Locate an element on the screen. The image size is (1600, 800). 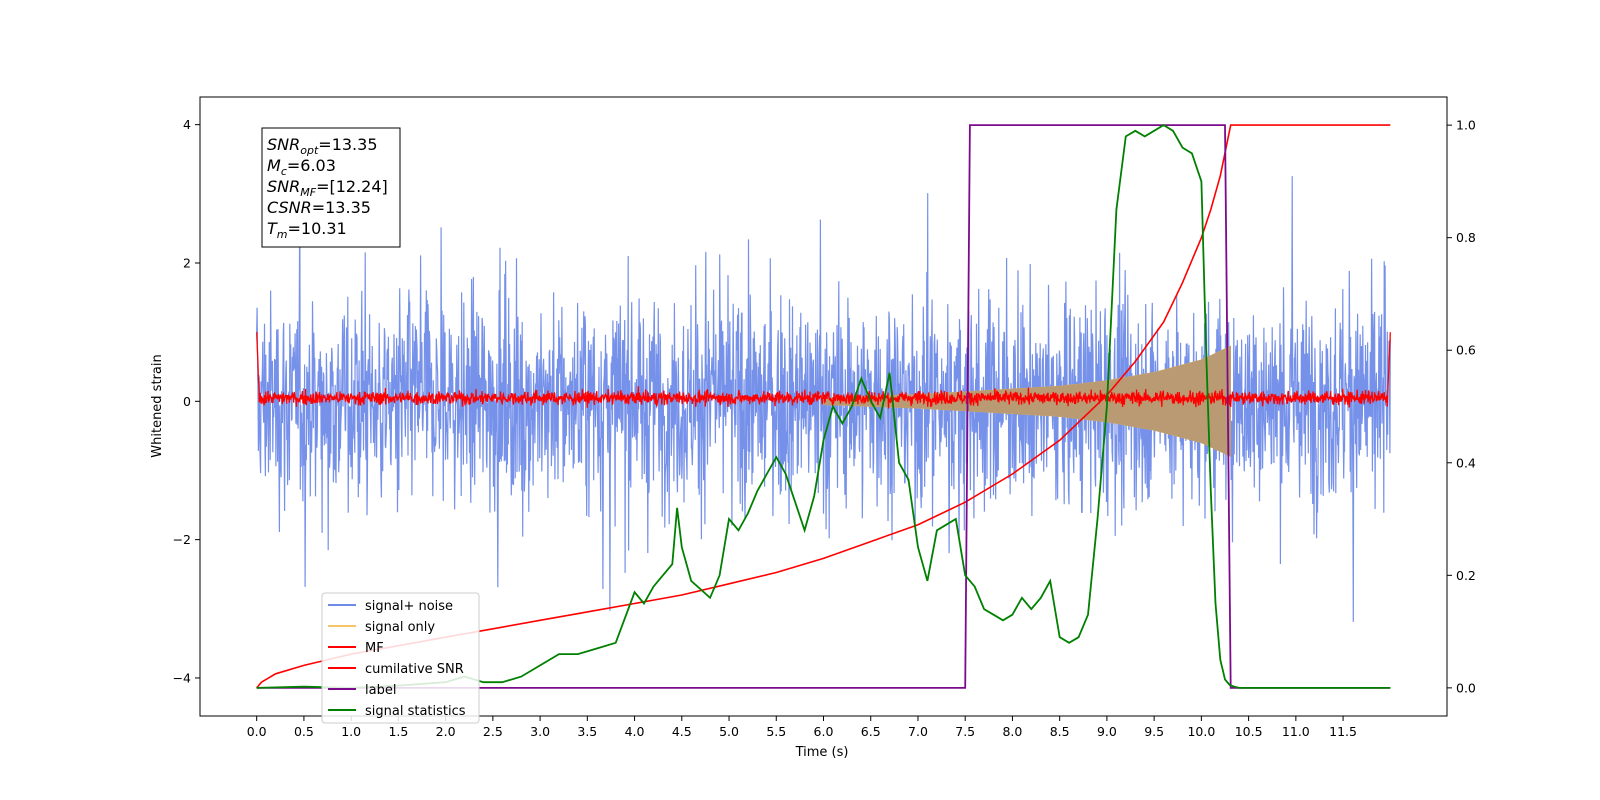
x-tick-label: 3.5 is located at coordinates (587, 731).